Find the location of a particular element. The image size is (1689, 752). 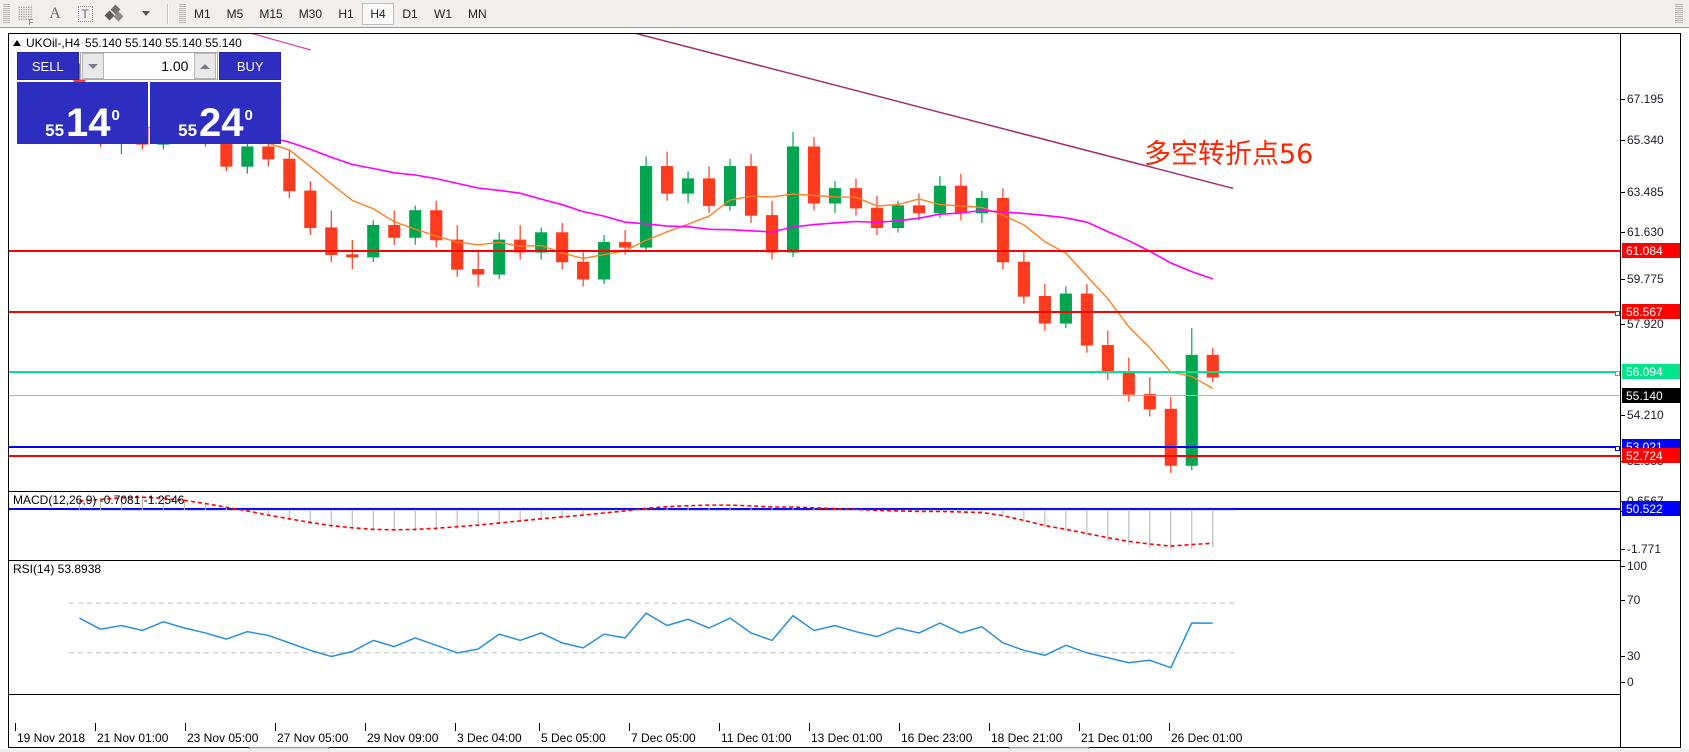

toolbar-grip is located at coordinates (6, 13).